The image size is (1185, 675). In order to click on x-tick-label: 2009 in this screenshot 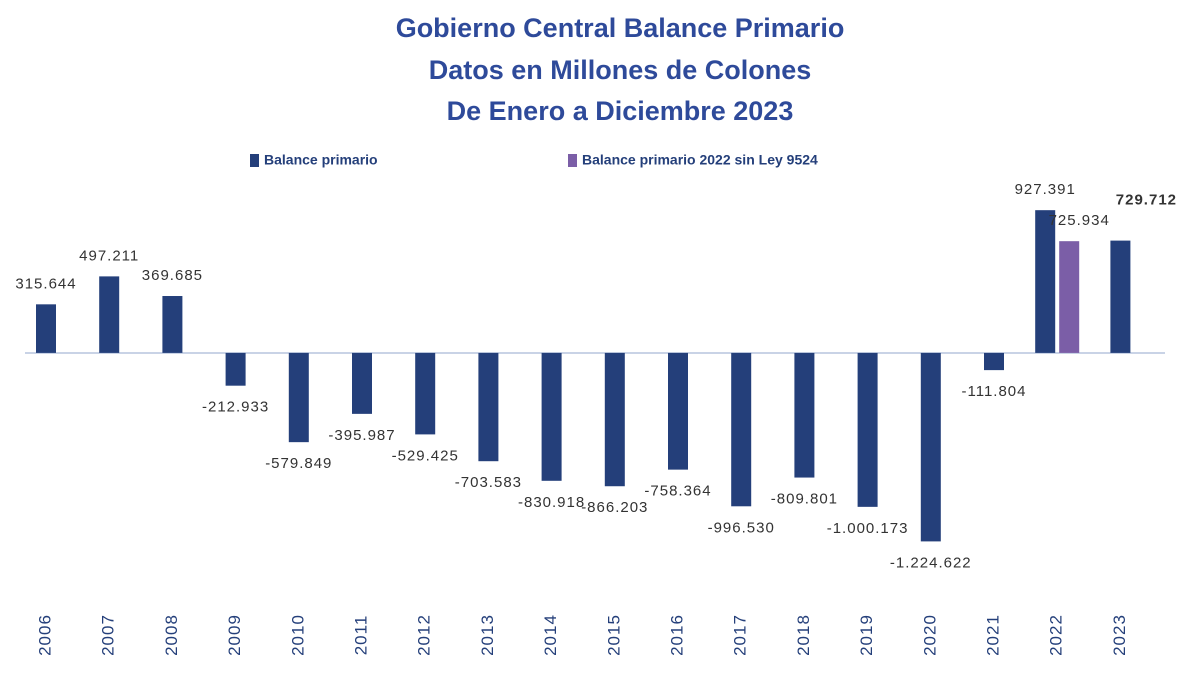, I will do `click(234, 635)`.